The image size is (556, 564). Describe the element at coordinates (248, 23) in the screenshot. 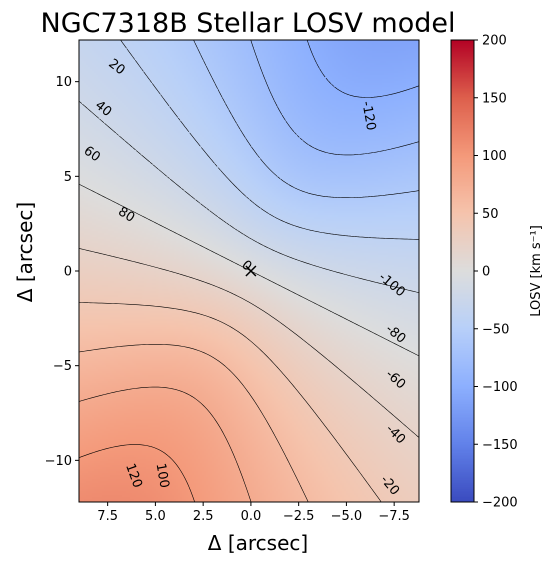

I see `chart-title: NGC7318B Stellar LOSV model` at that location.